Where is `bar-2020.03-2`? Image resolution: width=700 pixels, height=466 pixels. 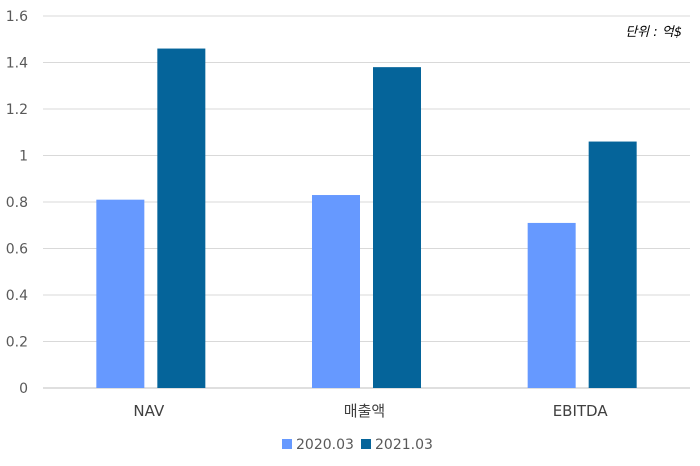
bar-2020.03-2 is located at coordinates (551, 305).